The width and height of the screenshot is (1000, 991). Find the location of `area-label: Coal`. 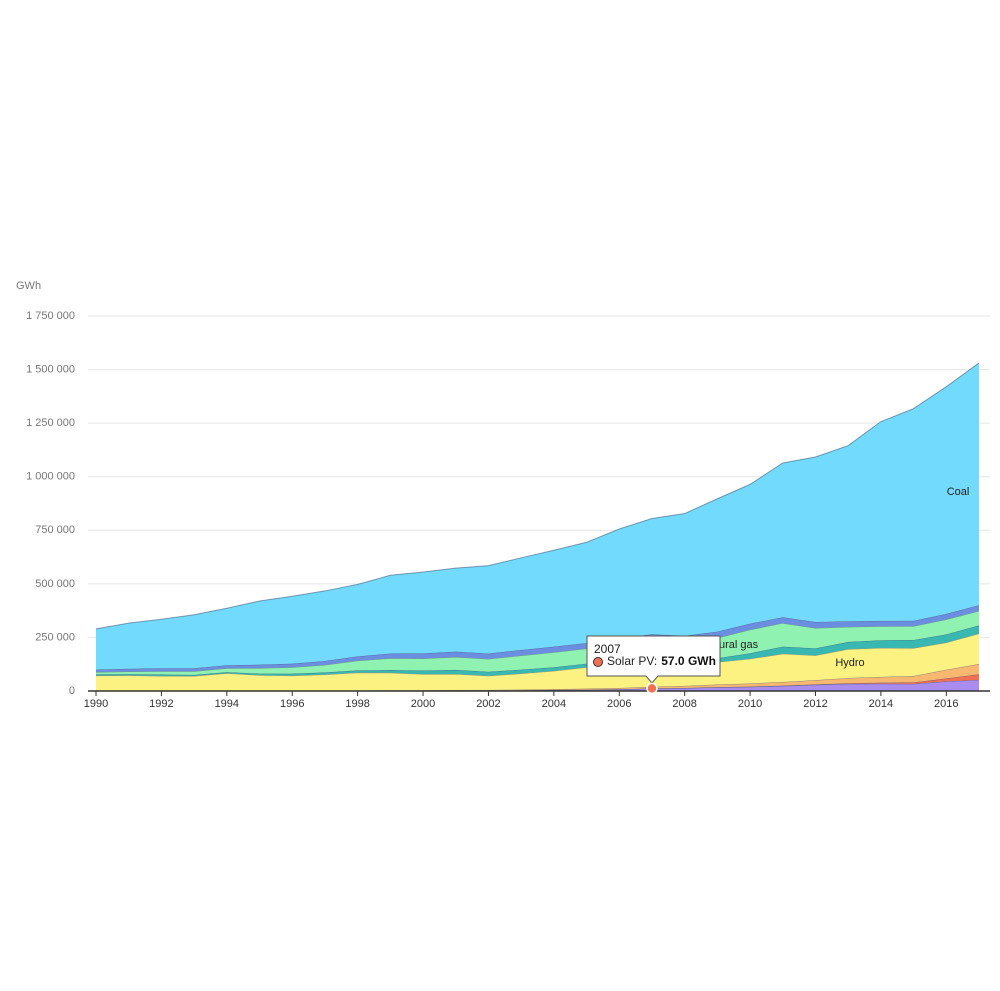

area-label: Coal is located at coordinates (958, 492).